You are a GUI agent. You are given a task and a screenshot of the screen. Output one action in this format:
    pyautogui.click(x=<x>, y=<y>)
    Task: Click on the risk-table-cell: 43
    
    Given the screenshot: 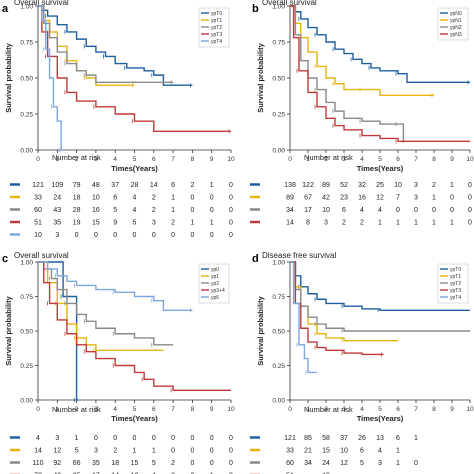 What is the action you would take?
    pyautogui.click(x=57, y=210)
    